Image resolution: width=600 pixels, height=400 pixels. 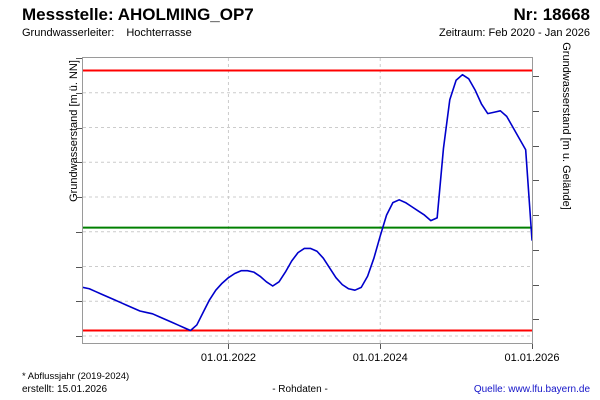 I want to click on aquifer-label: Grundwasserleiter:, so click(x=68, y=33).